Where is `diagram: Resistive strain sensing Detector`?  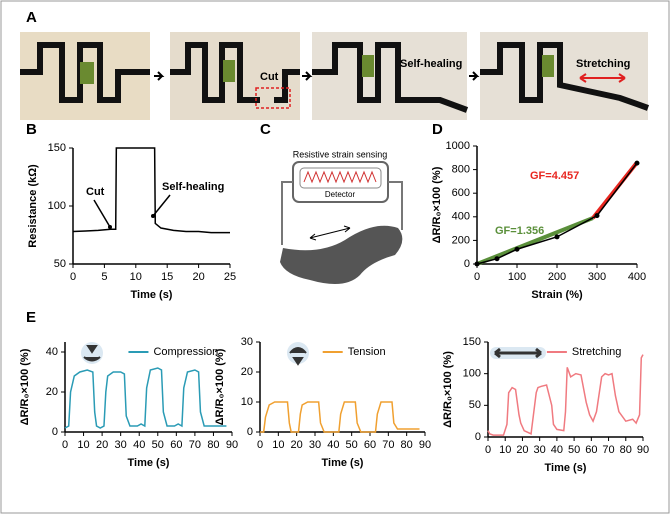 diagram: Resistive strain sensing Detector is located at coordinates (341, 216).